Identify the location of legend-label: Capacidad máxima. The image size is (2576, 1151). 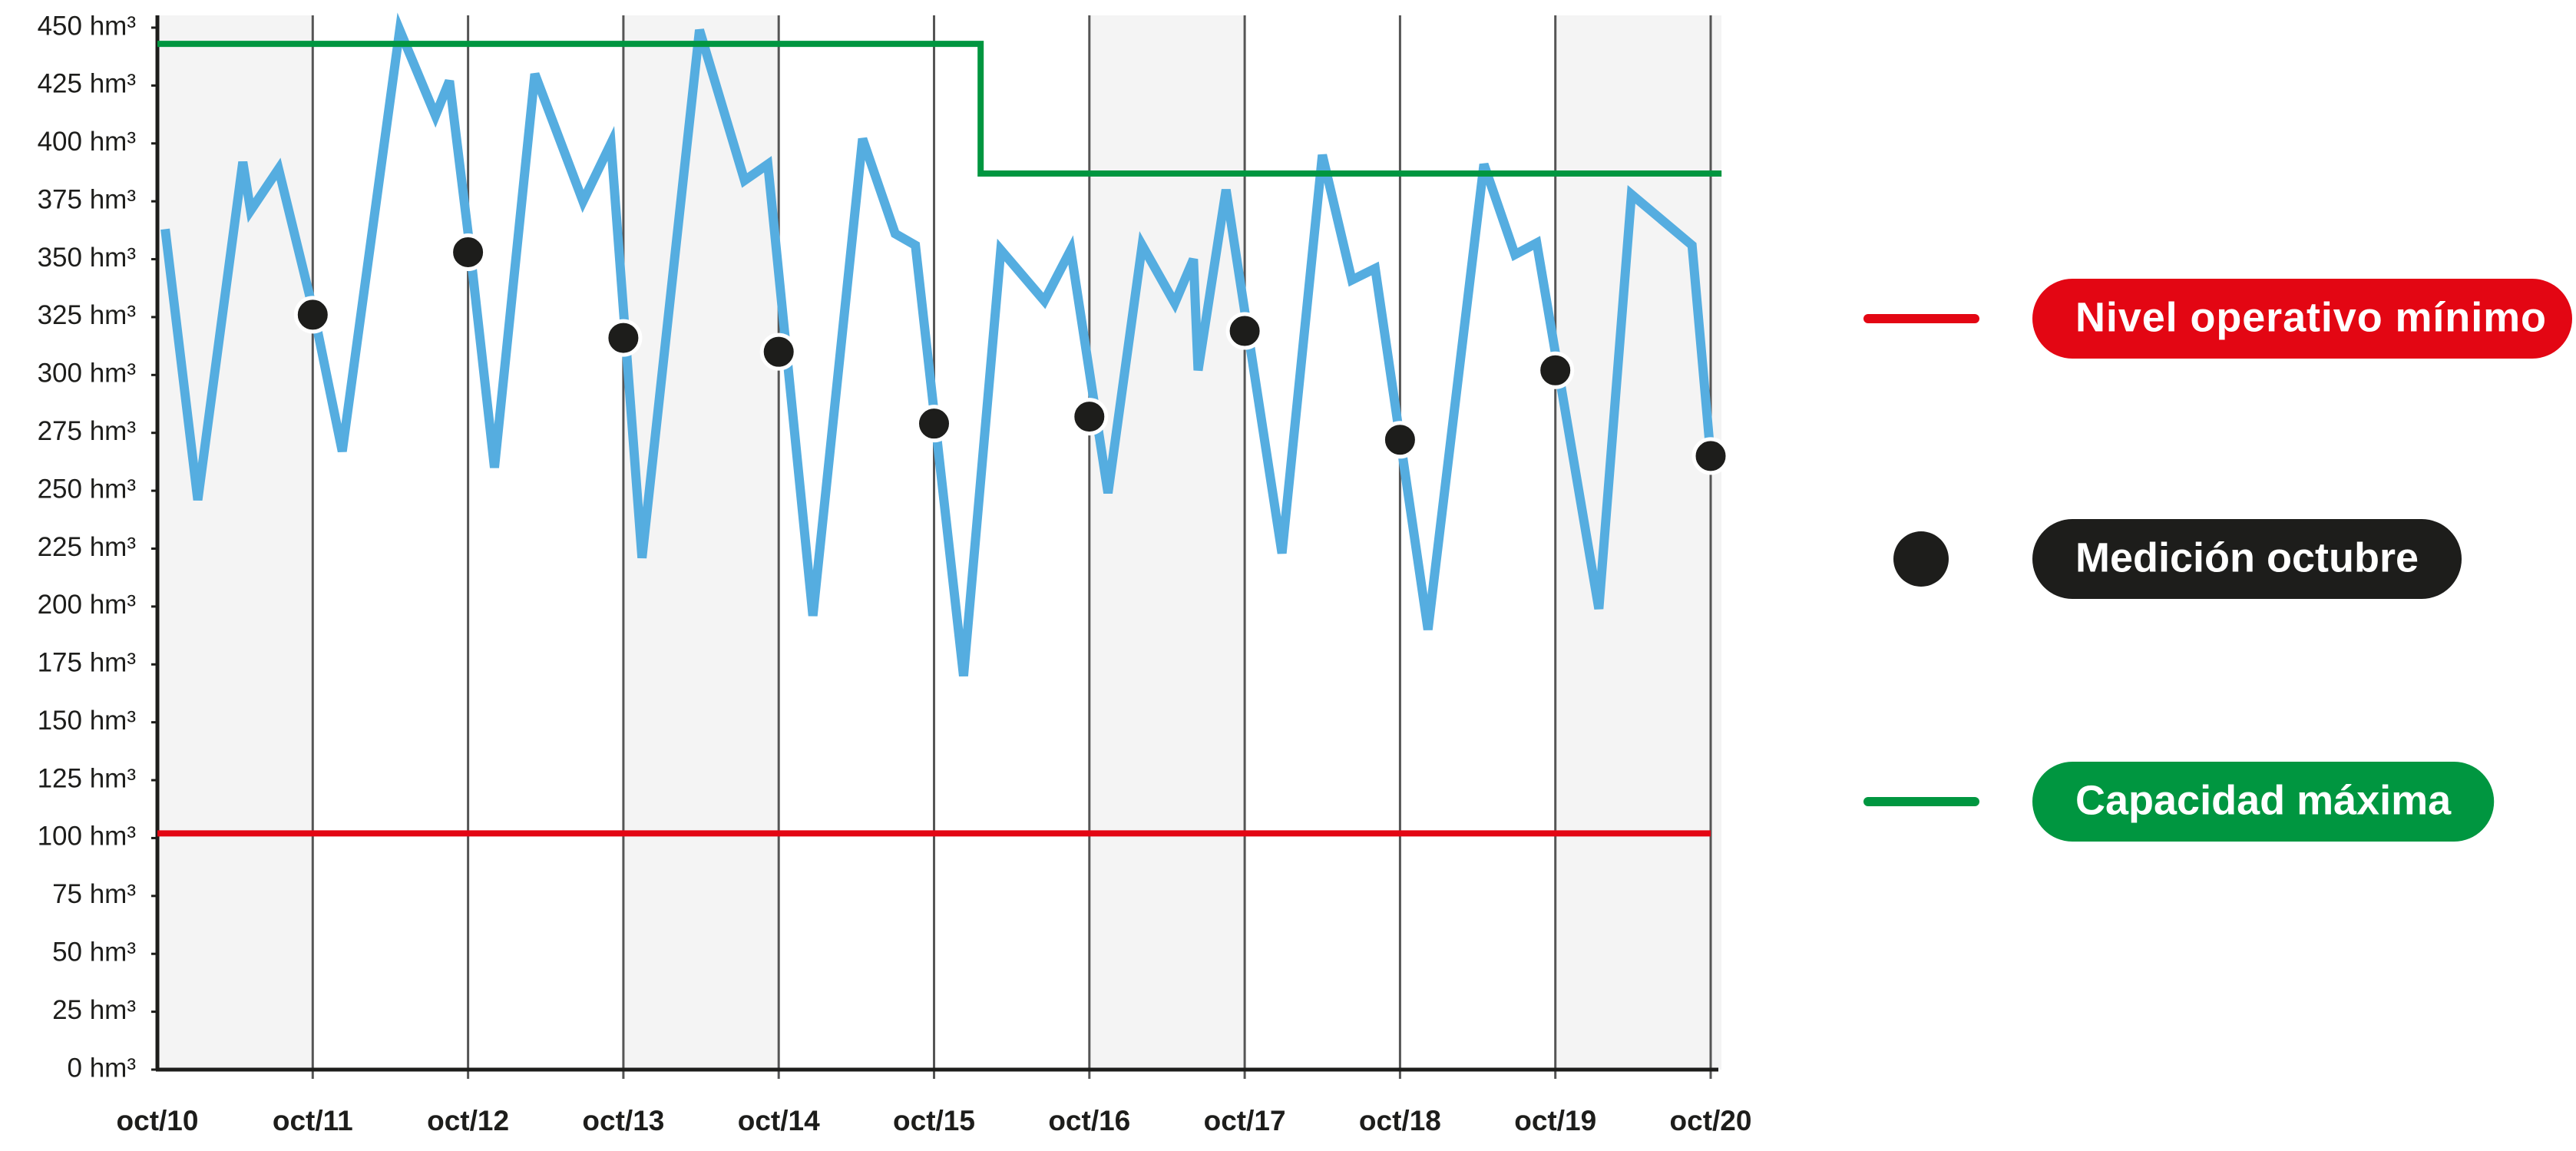
(2263, 800).